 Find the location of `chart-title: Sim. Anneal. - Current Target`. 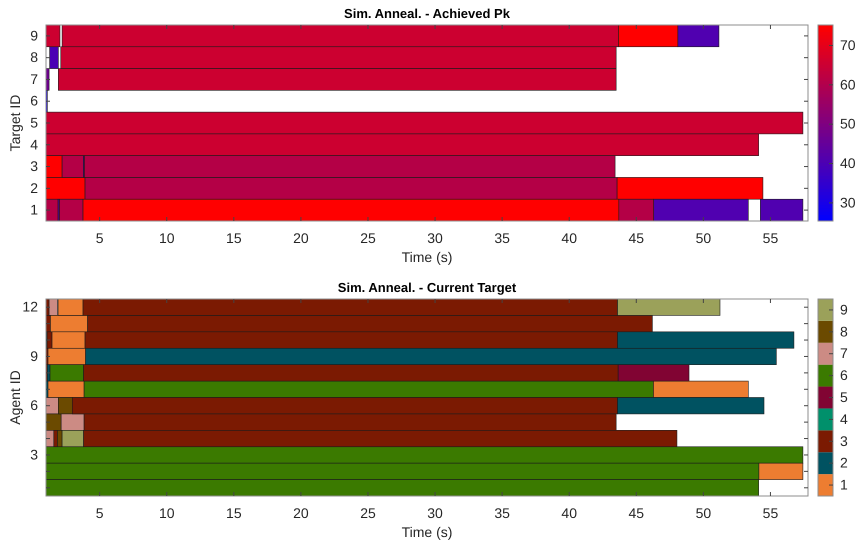

chart-title: Sim. Anneal. - Current Target is located at coordinates (427, 287).